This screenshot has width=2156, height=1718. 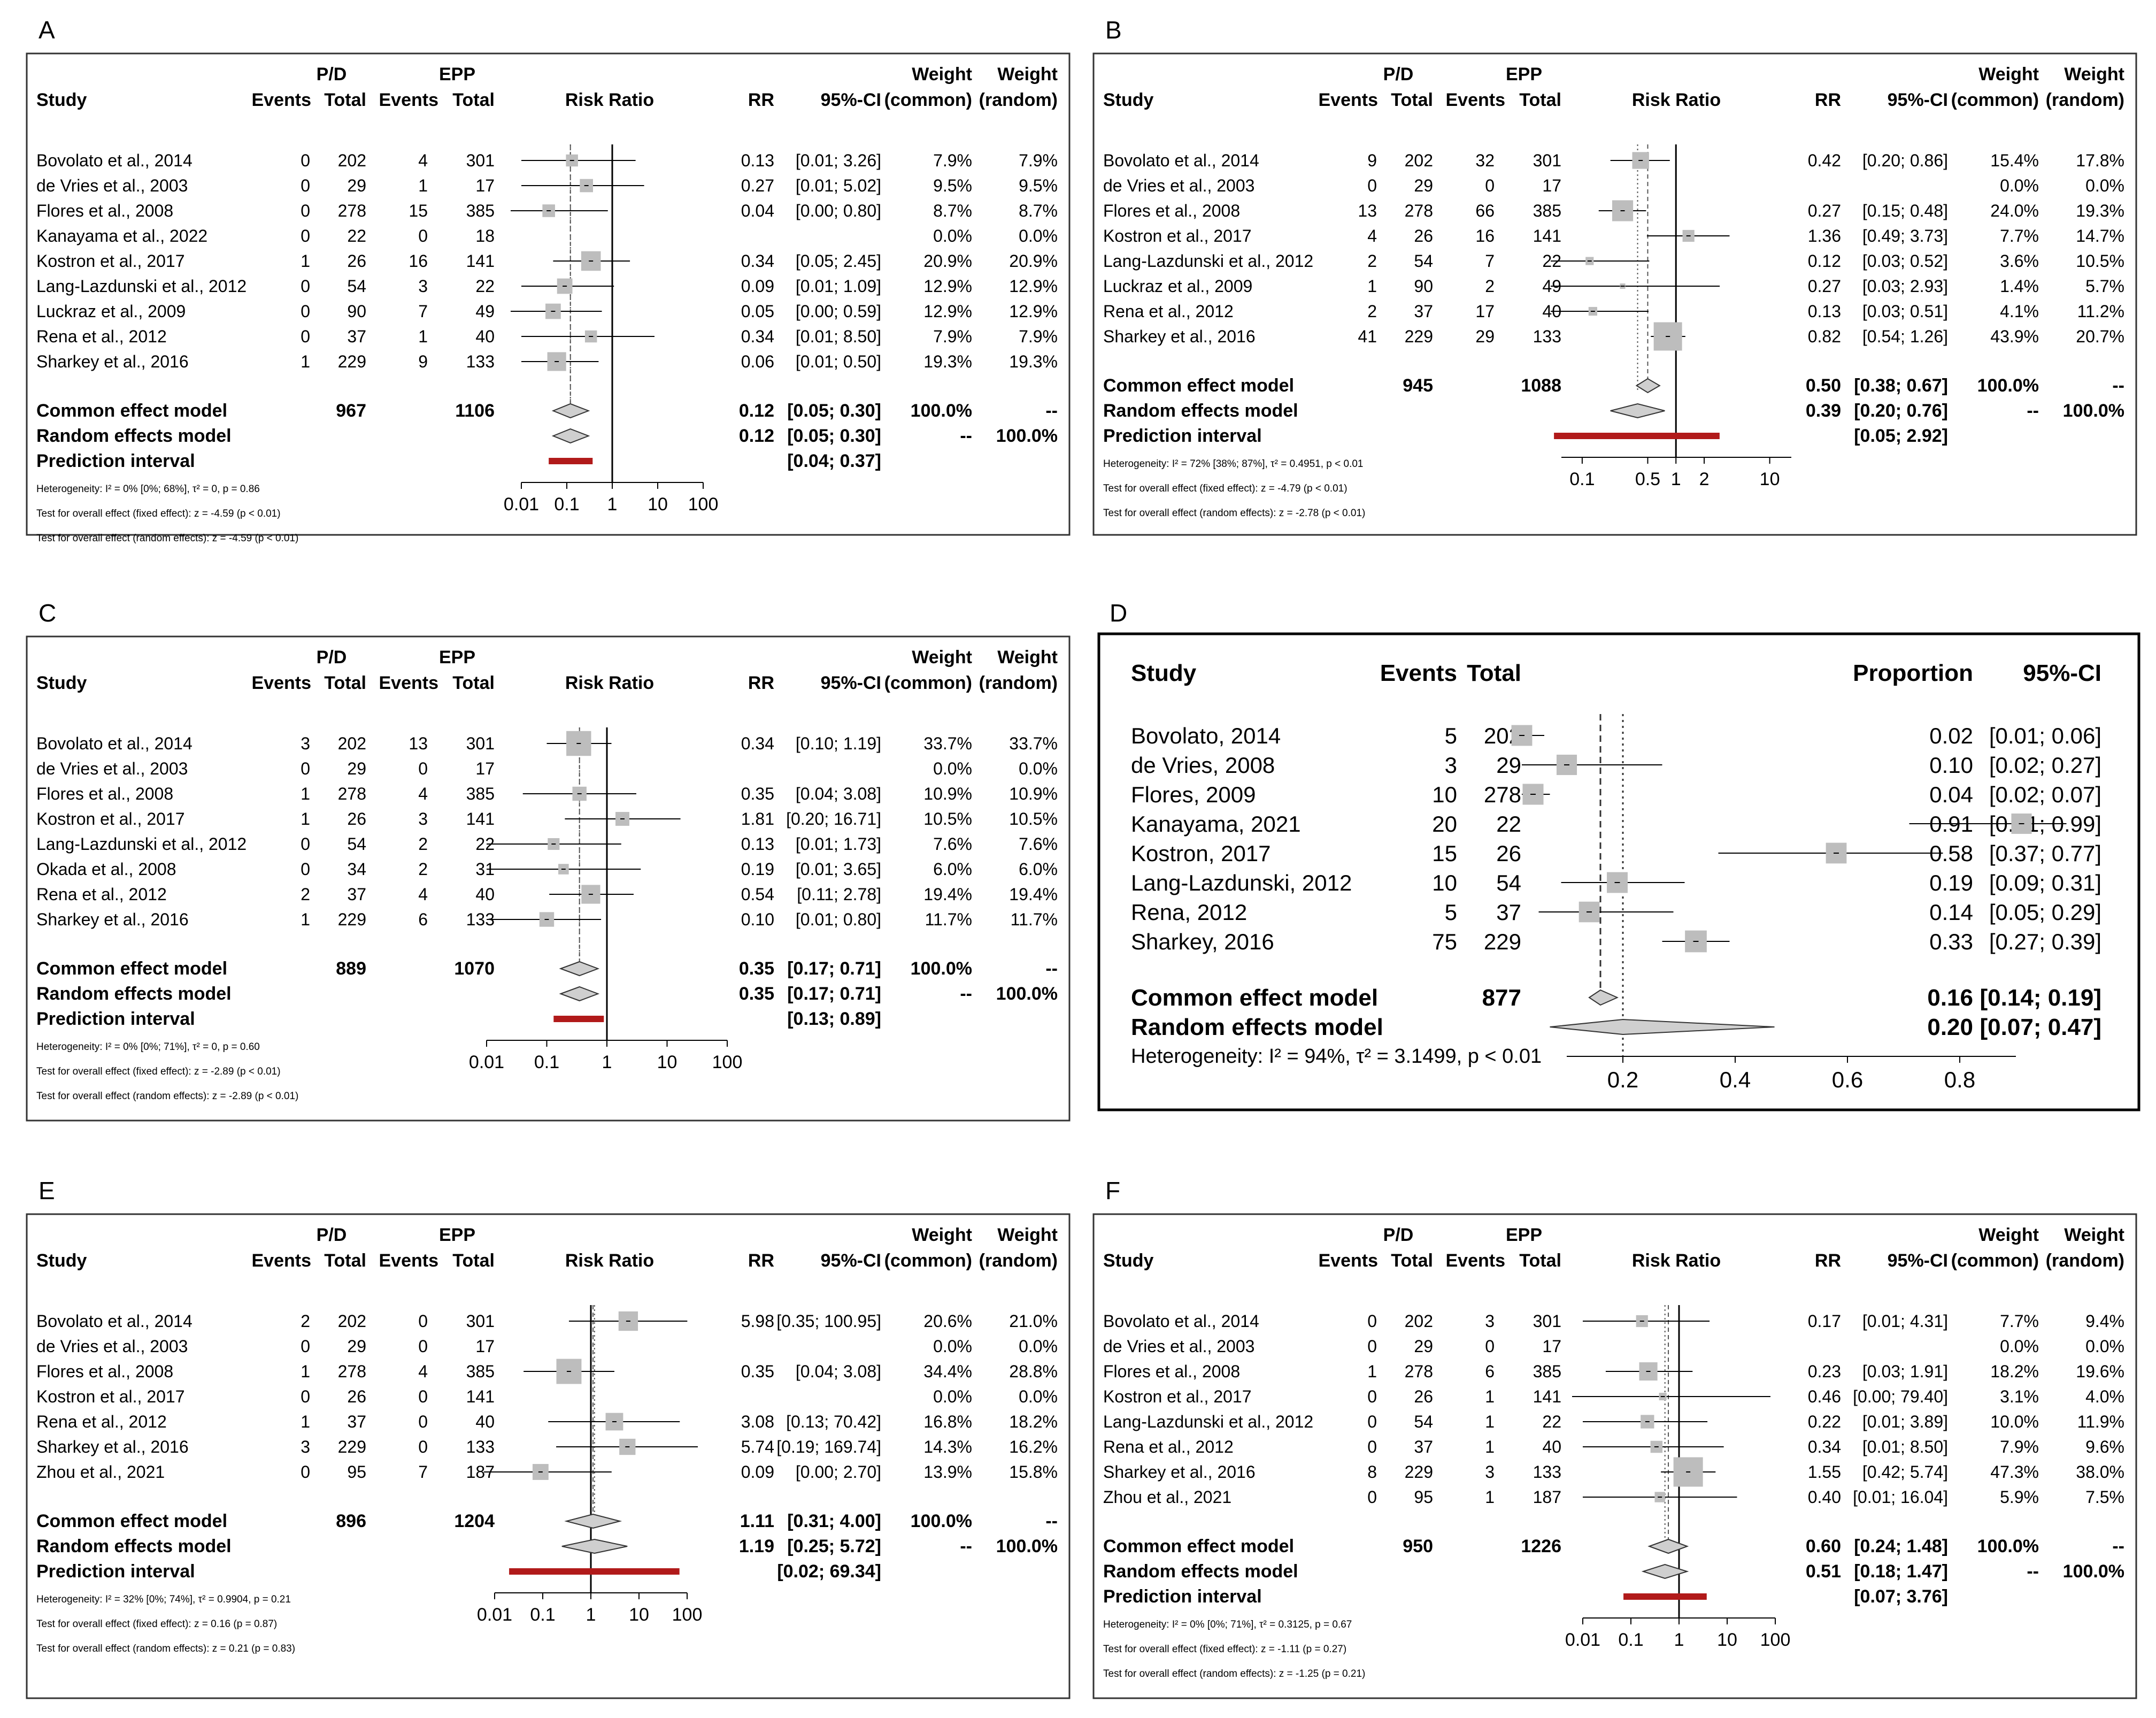 I want to click on x-tick-label: 0.01, so click(x=1582, y=1640).